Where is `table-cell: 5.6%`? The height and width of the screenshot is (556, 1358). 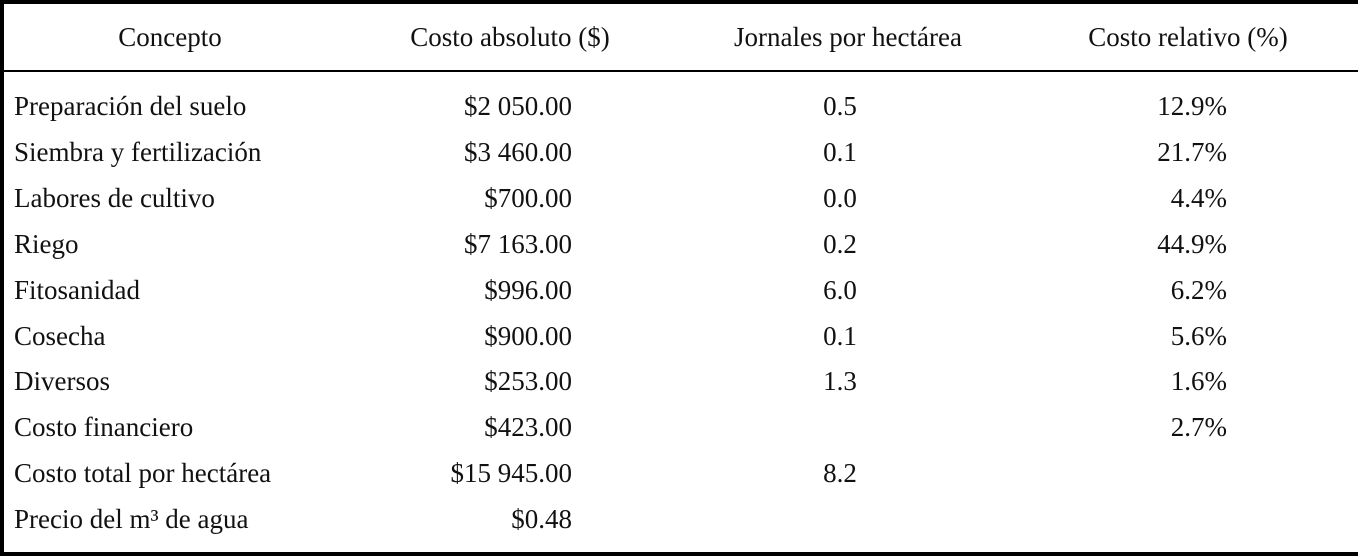
table-cell: 5.6% is located at coordinates (1198, 335).